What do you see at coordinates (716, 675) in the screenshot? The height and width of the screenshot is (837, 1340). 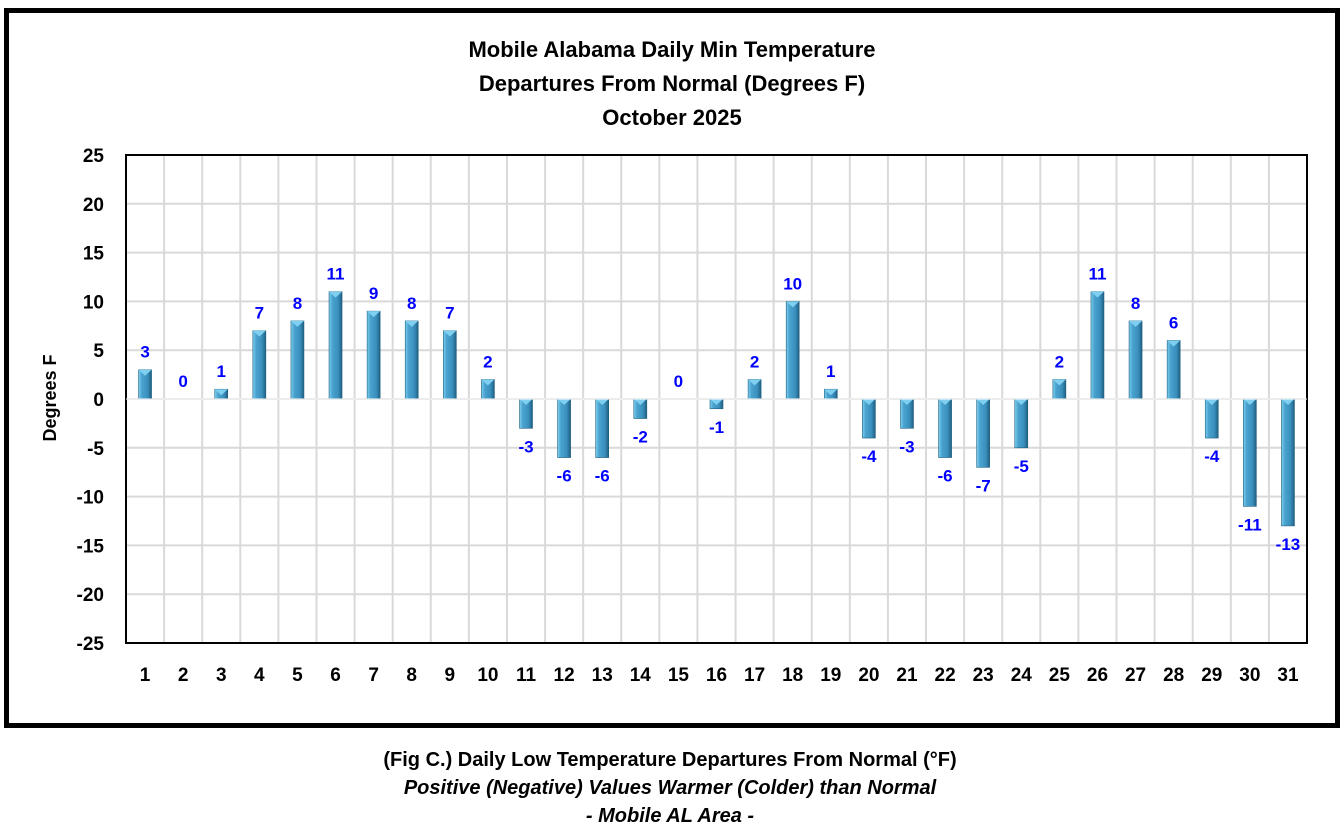 I see `x-tick-label: 16` at bounding box center [716, 675].